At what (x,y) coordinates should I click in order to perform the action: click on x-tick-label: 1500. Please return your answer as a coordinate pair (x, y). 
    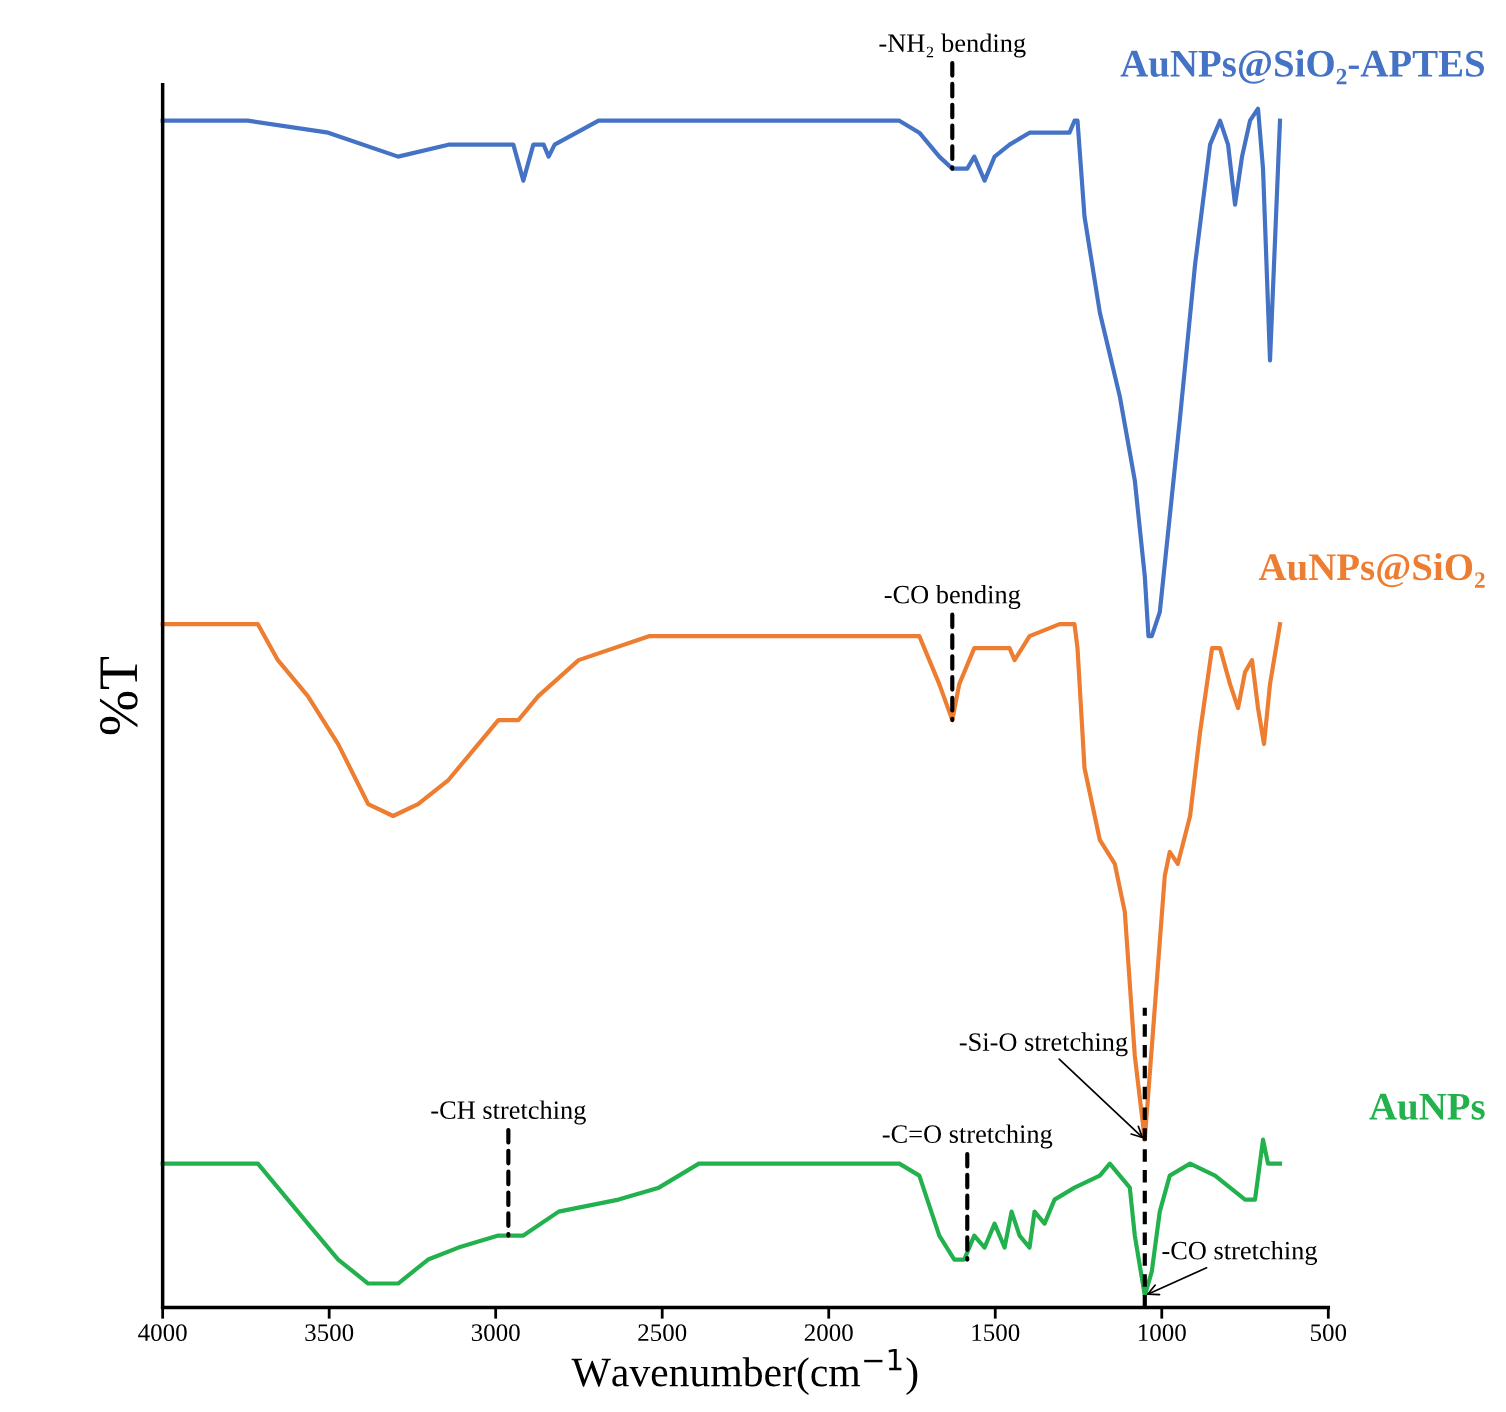
    Looking at the image, I should click on (996, 1333).